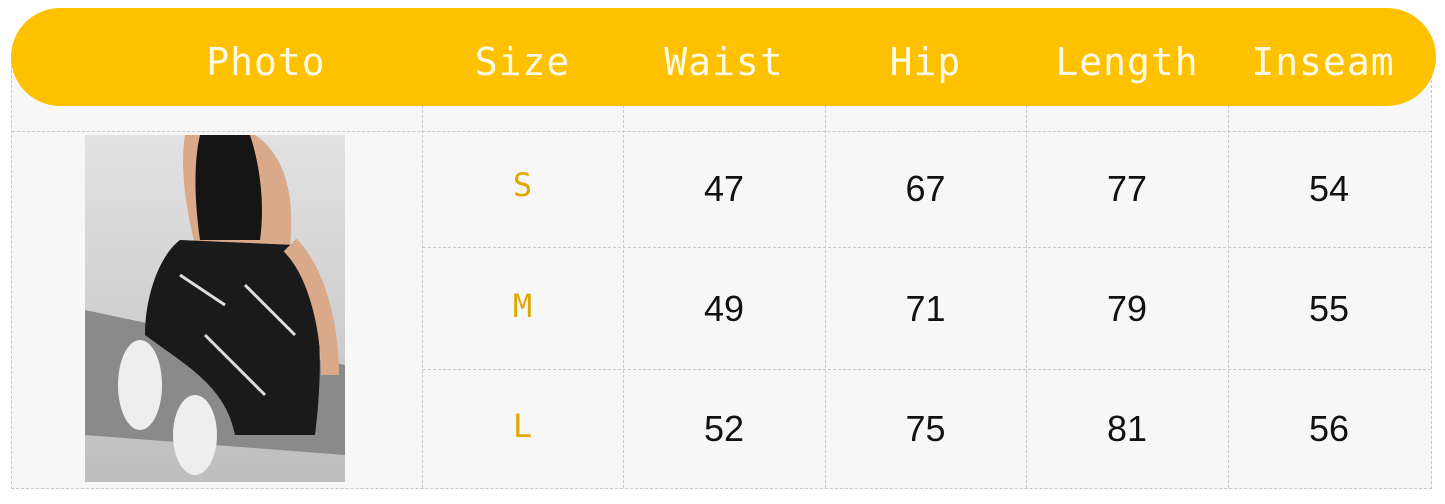  I want to click on inseam-cell: 56, so click(1329, 428).